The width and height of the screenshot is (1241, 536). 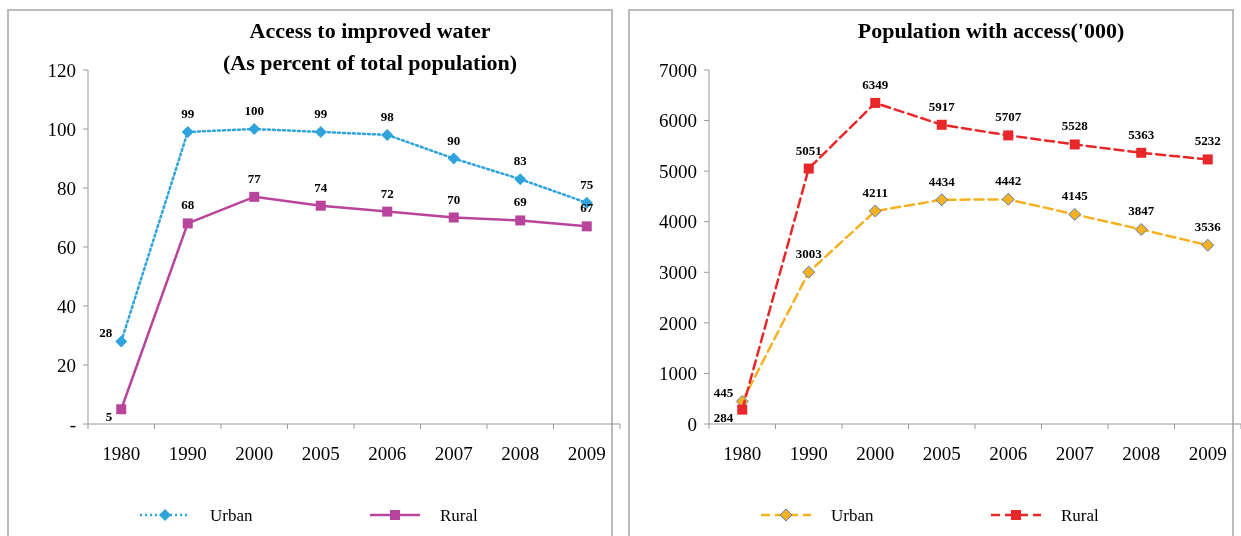 I want to click on y-tick-label: 5000, so click(x=678, y=171).